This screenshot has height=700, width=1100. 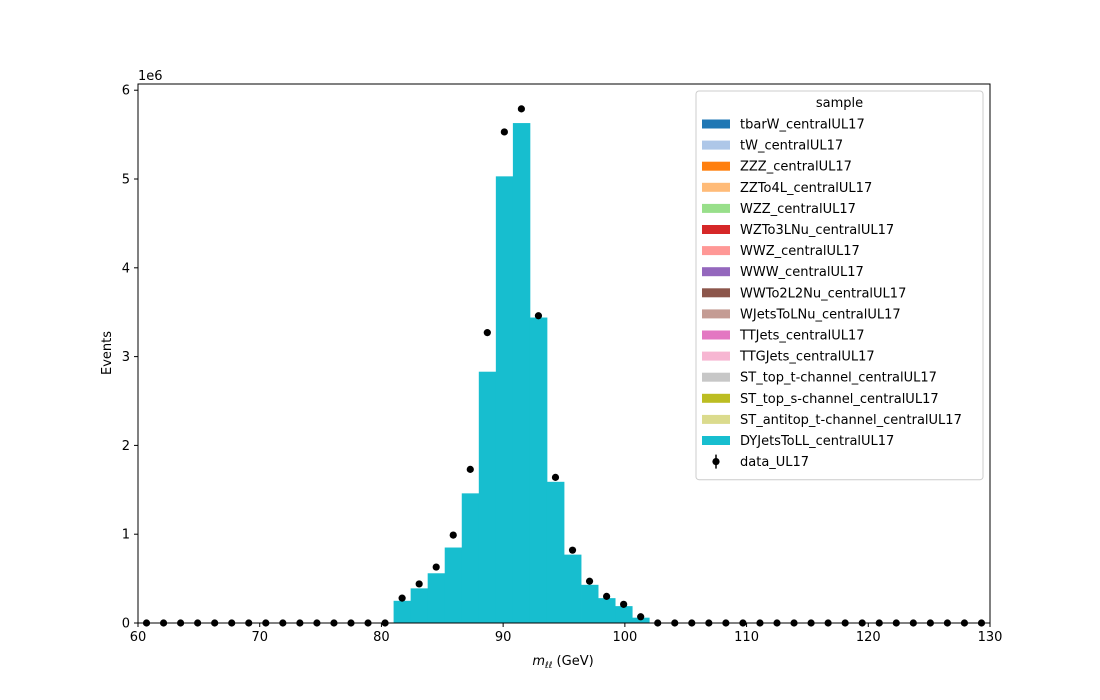 I want to click on y-tick-label-0: 0, so click(x=126, y=624).